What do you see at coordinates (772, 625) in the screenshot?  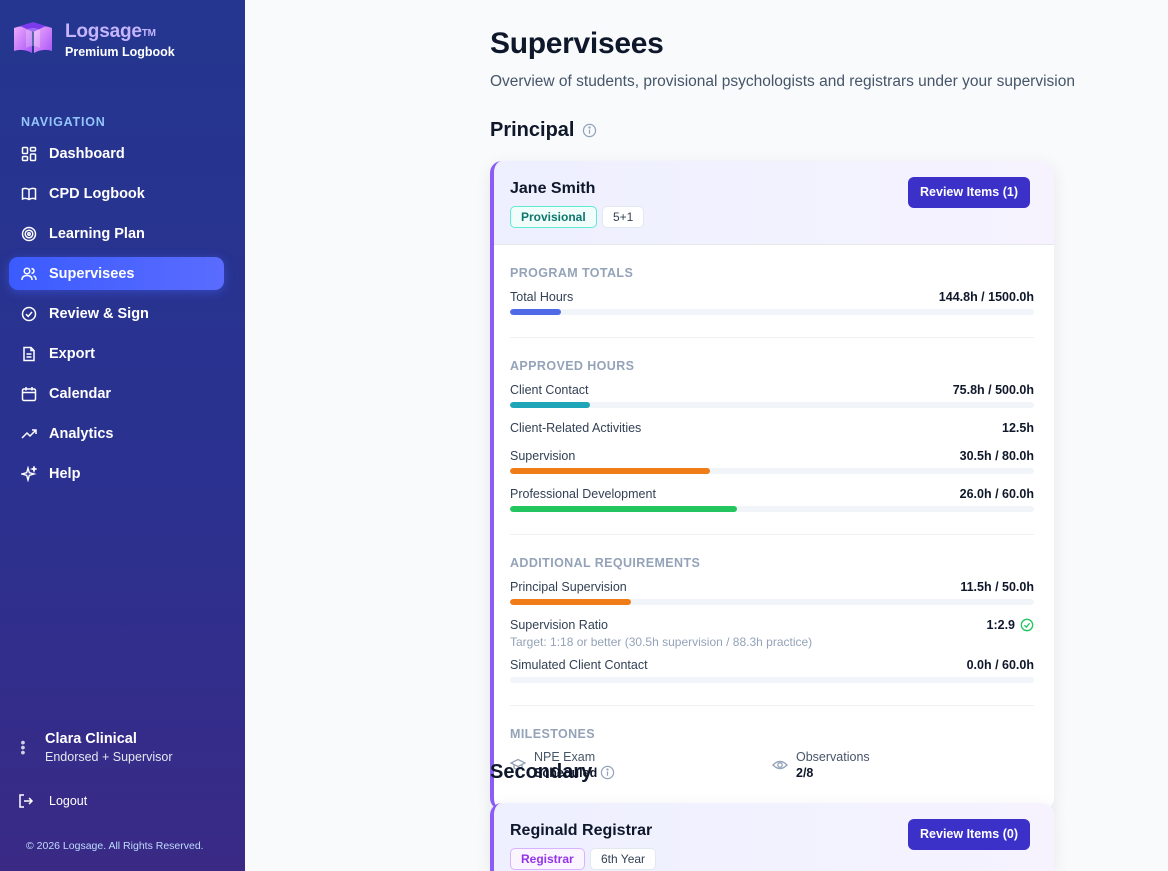 I see `metric-supervision-ratio: Supervision Ratio 1:2.9` at bounding box center [772, 625].